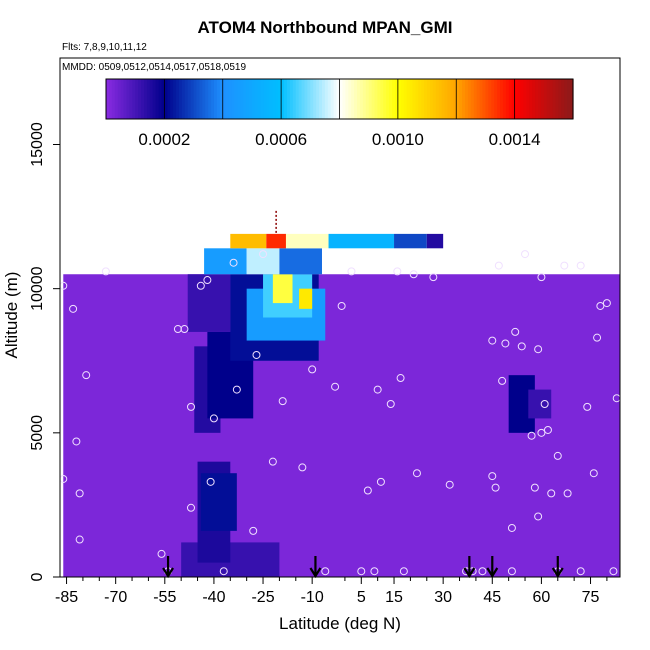 The height and width of the screenshot is (650, 650). Describe the element at coordinates (37, 576) in the screenshot. I see `y-tick-label: 0` at that location.